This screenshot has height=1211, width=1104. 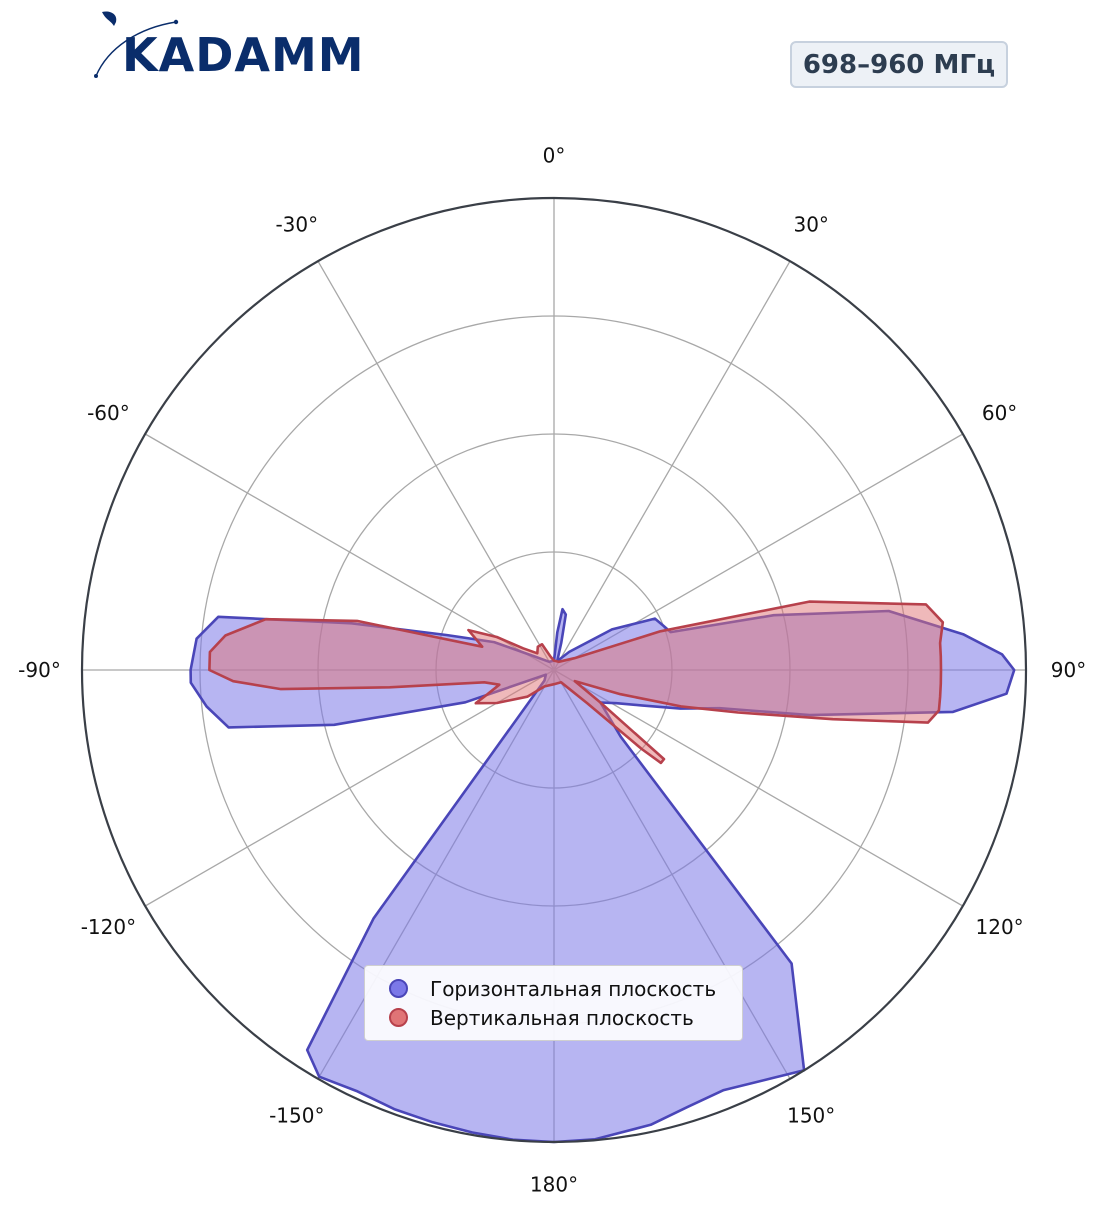 What do you see at coordinates (296, 1116) in the screenshot?
I see `theta-tick-label: -150°` at bounding box center [296, 1116].